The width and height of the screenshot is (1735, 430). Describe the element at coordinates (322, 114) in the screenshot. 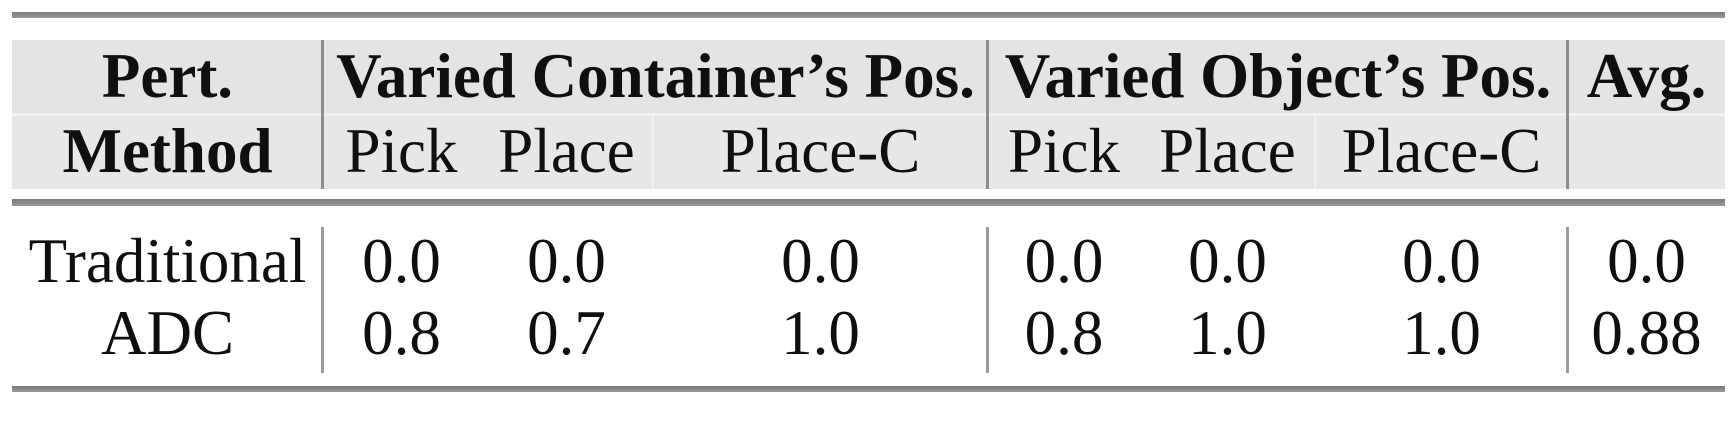

I see `header-separator-method` at that location.